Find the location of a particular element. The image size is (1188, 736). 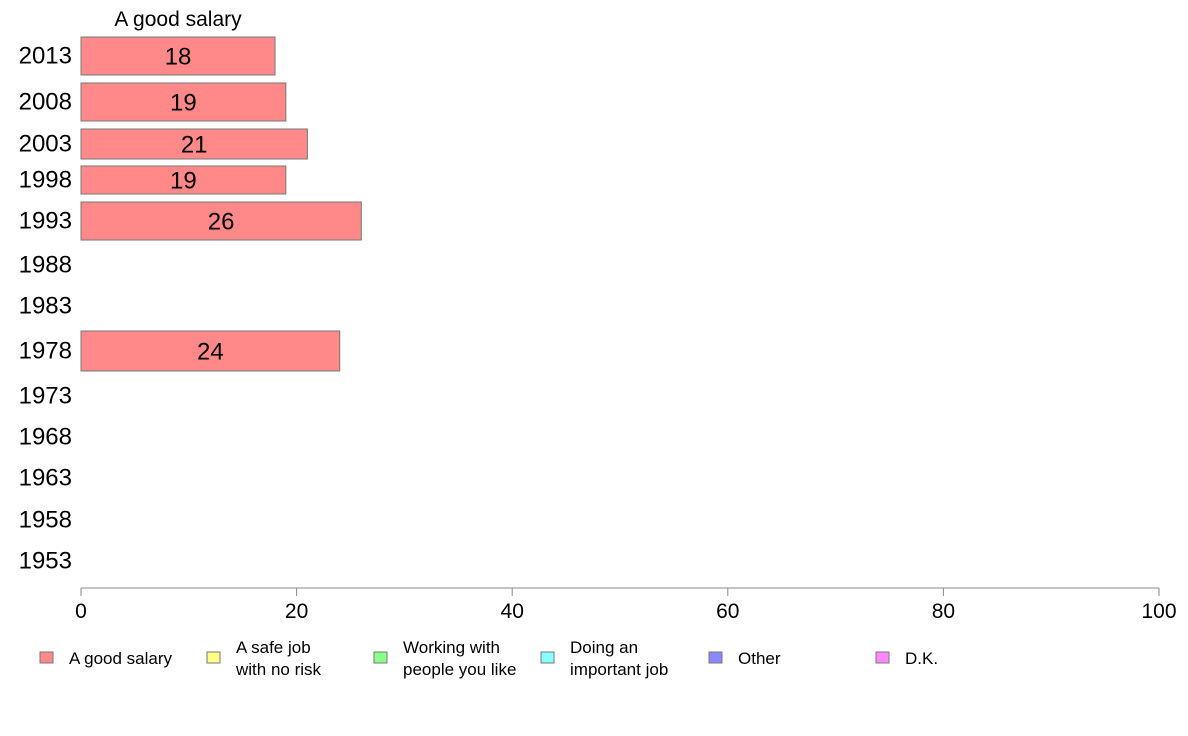

bar-value-label-1978: 24 is located at coordinates (210, 352).